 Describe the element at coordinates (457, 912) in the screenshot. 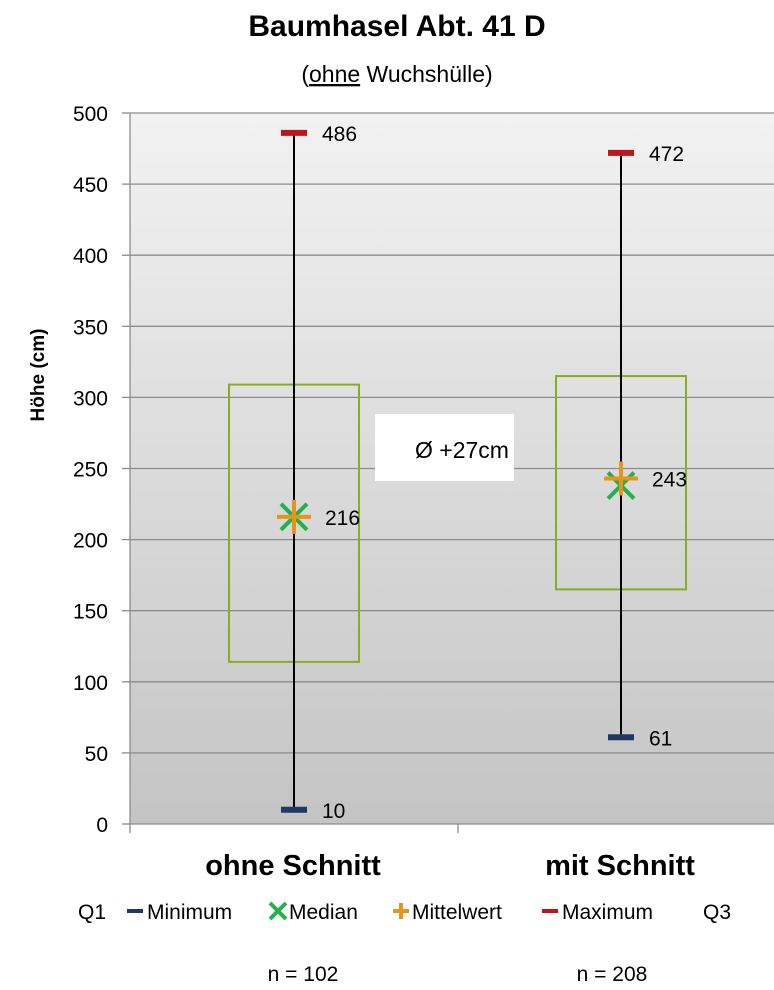

I see `legend-mittelwert-label: Mittelwert` at that location.